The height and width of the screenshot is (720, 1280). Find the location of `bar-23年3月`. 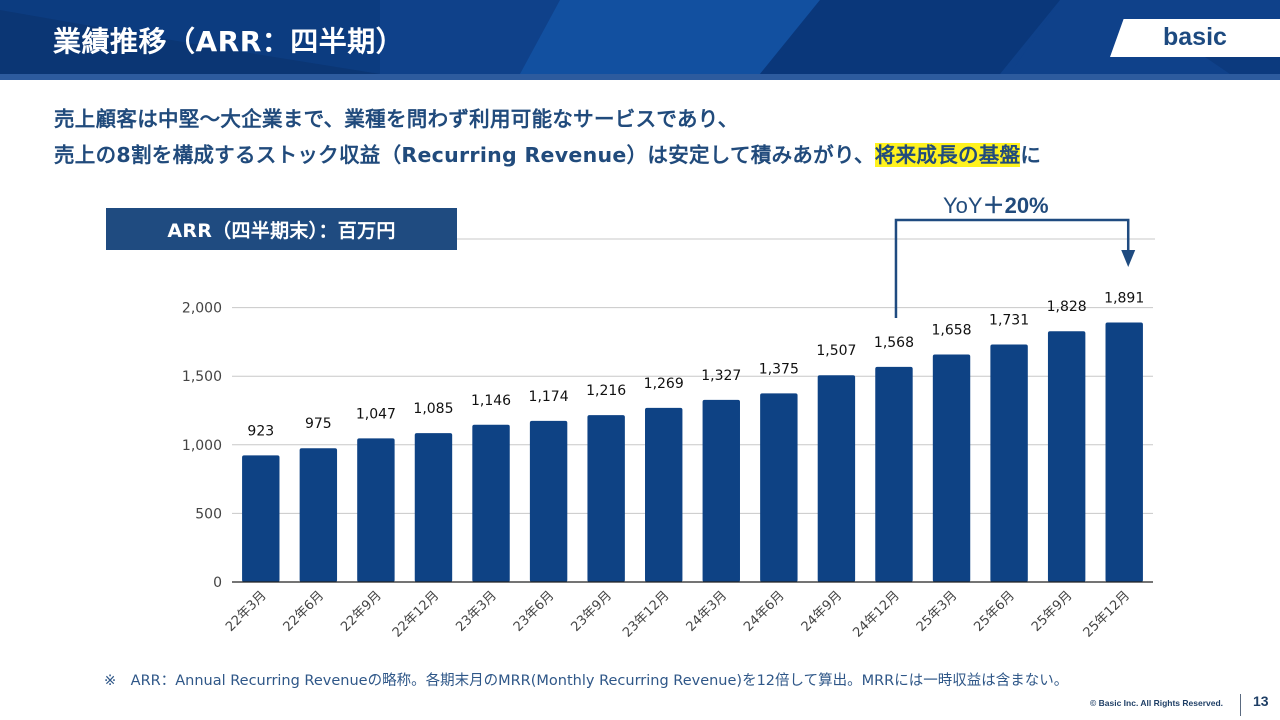

bar-23年3月 is located at coordinates (491, 503).